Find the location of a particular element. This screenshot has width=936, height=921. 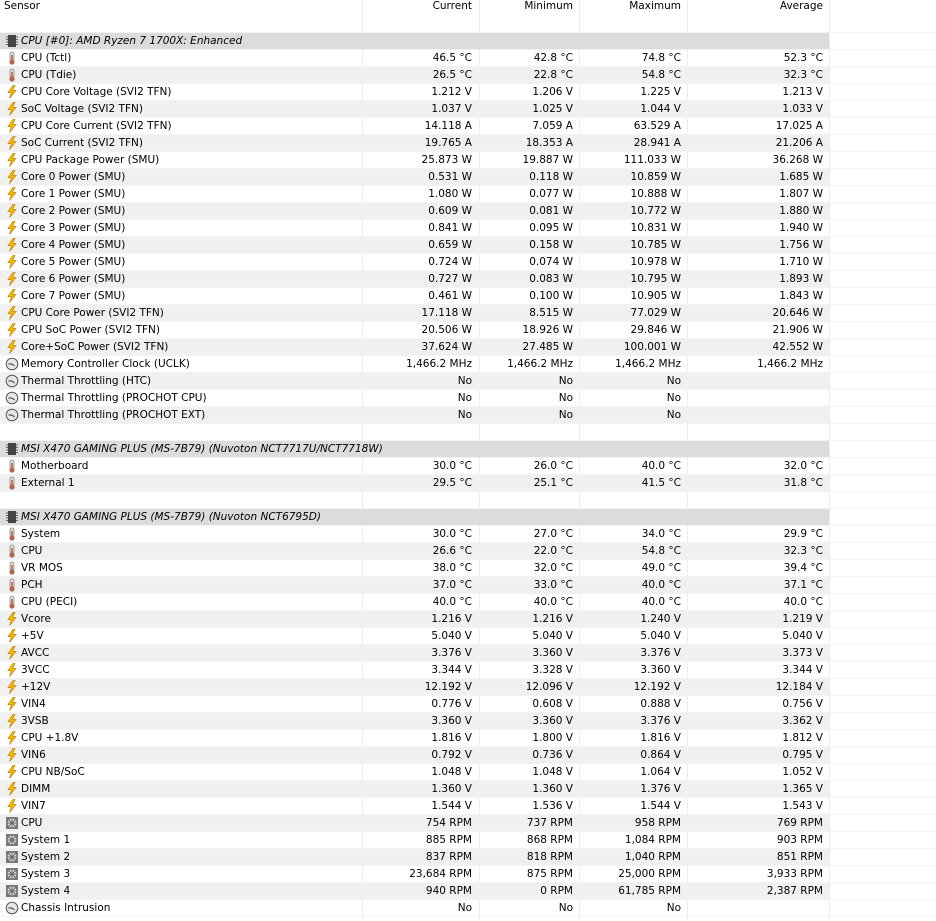

sensor-row: 3VSB 3.360 V 3.360 V 3.376 V 3.362 V is located at coordinates (468, 721).